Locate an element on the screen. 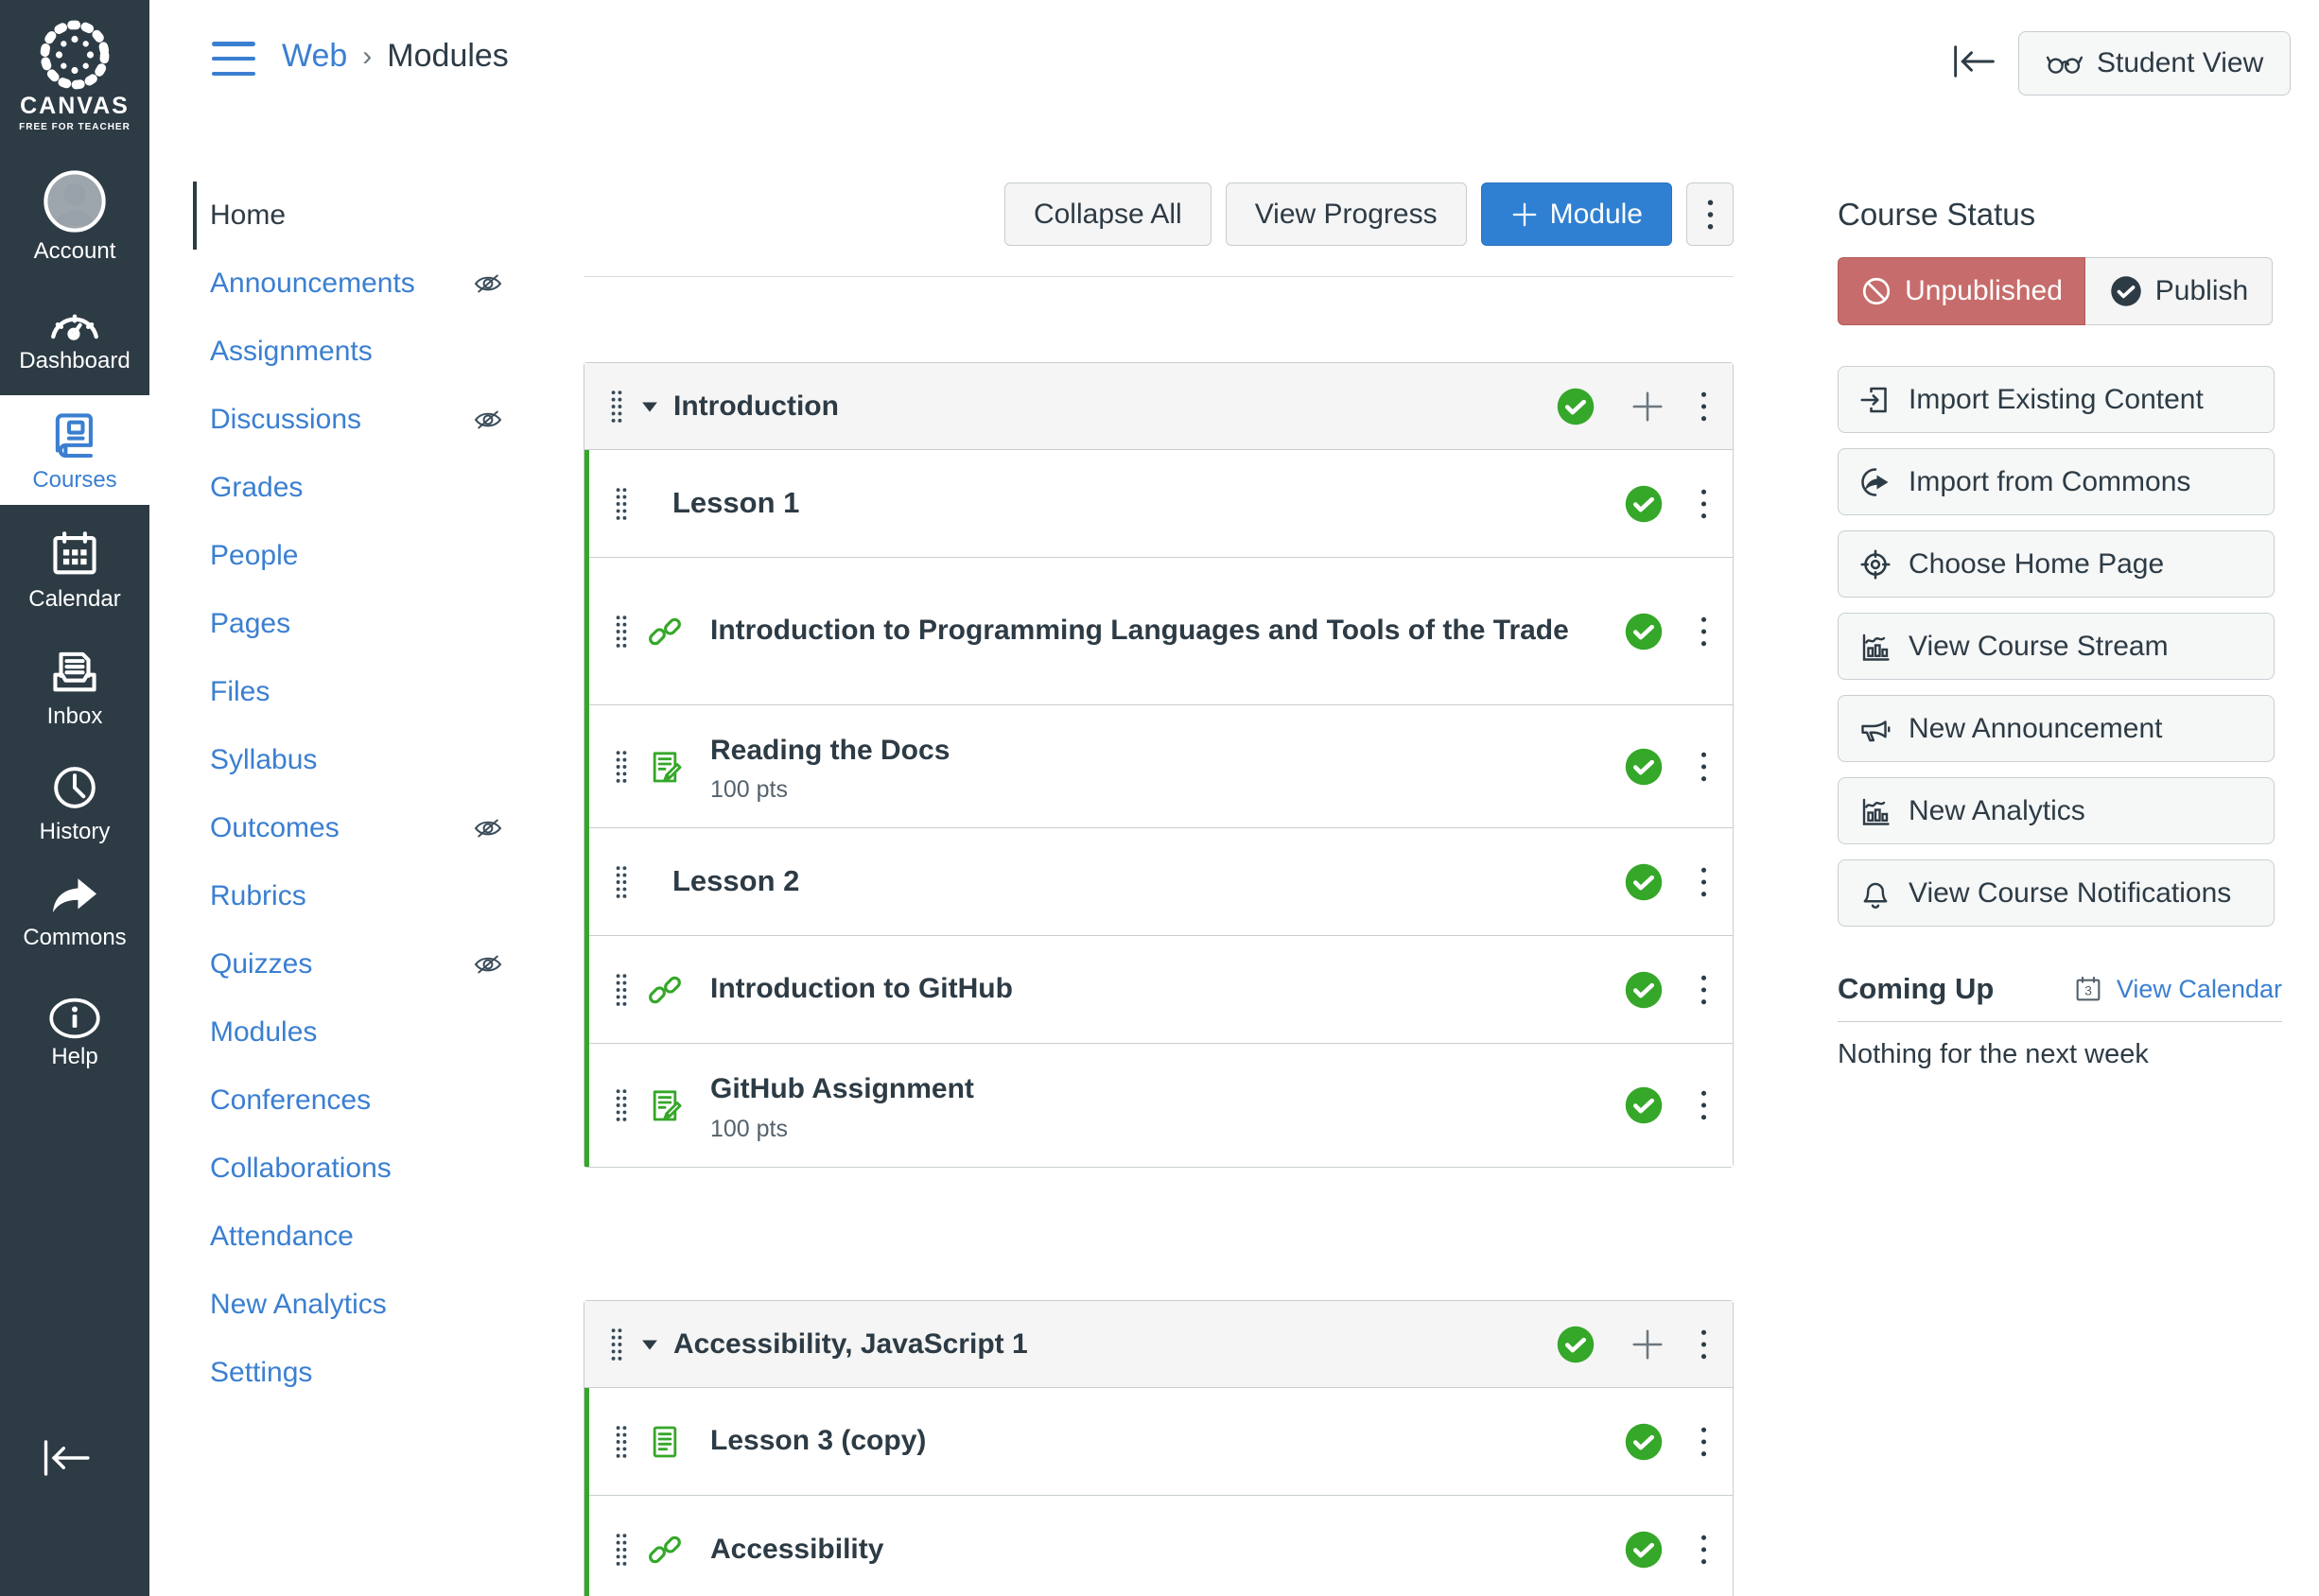  global-nav-history: History is located at coordinates (74, 803).